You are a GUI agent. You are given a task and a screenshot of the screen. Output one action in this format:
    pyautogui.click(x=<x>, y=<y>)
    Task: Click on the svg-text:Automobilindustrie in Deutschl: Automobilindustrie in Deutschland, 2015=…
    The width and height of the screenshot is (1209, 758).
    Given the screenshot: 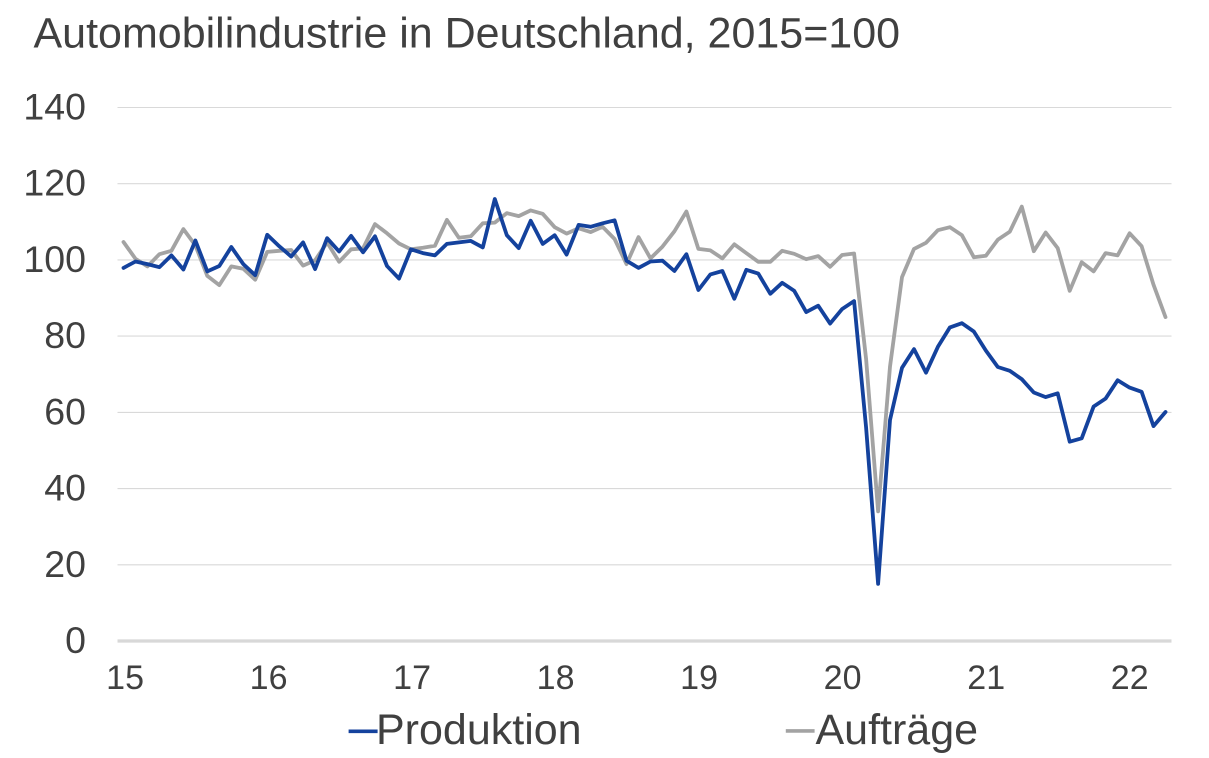 What is the action you would take?
    pyautogui.click(x=467, y=34)
    